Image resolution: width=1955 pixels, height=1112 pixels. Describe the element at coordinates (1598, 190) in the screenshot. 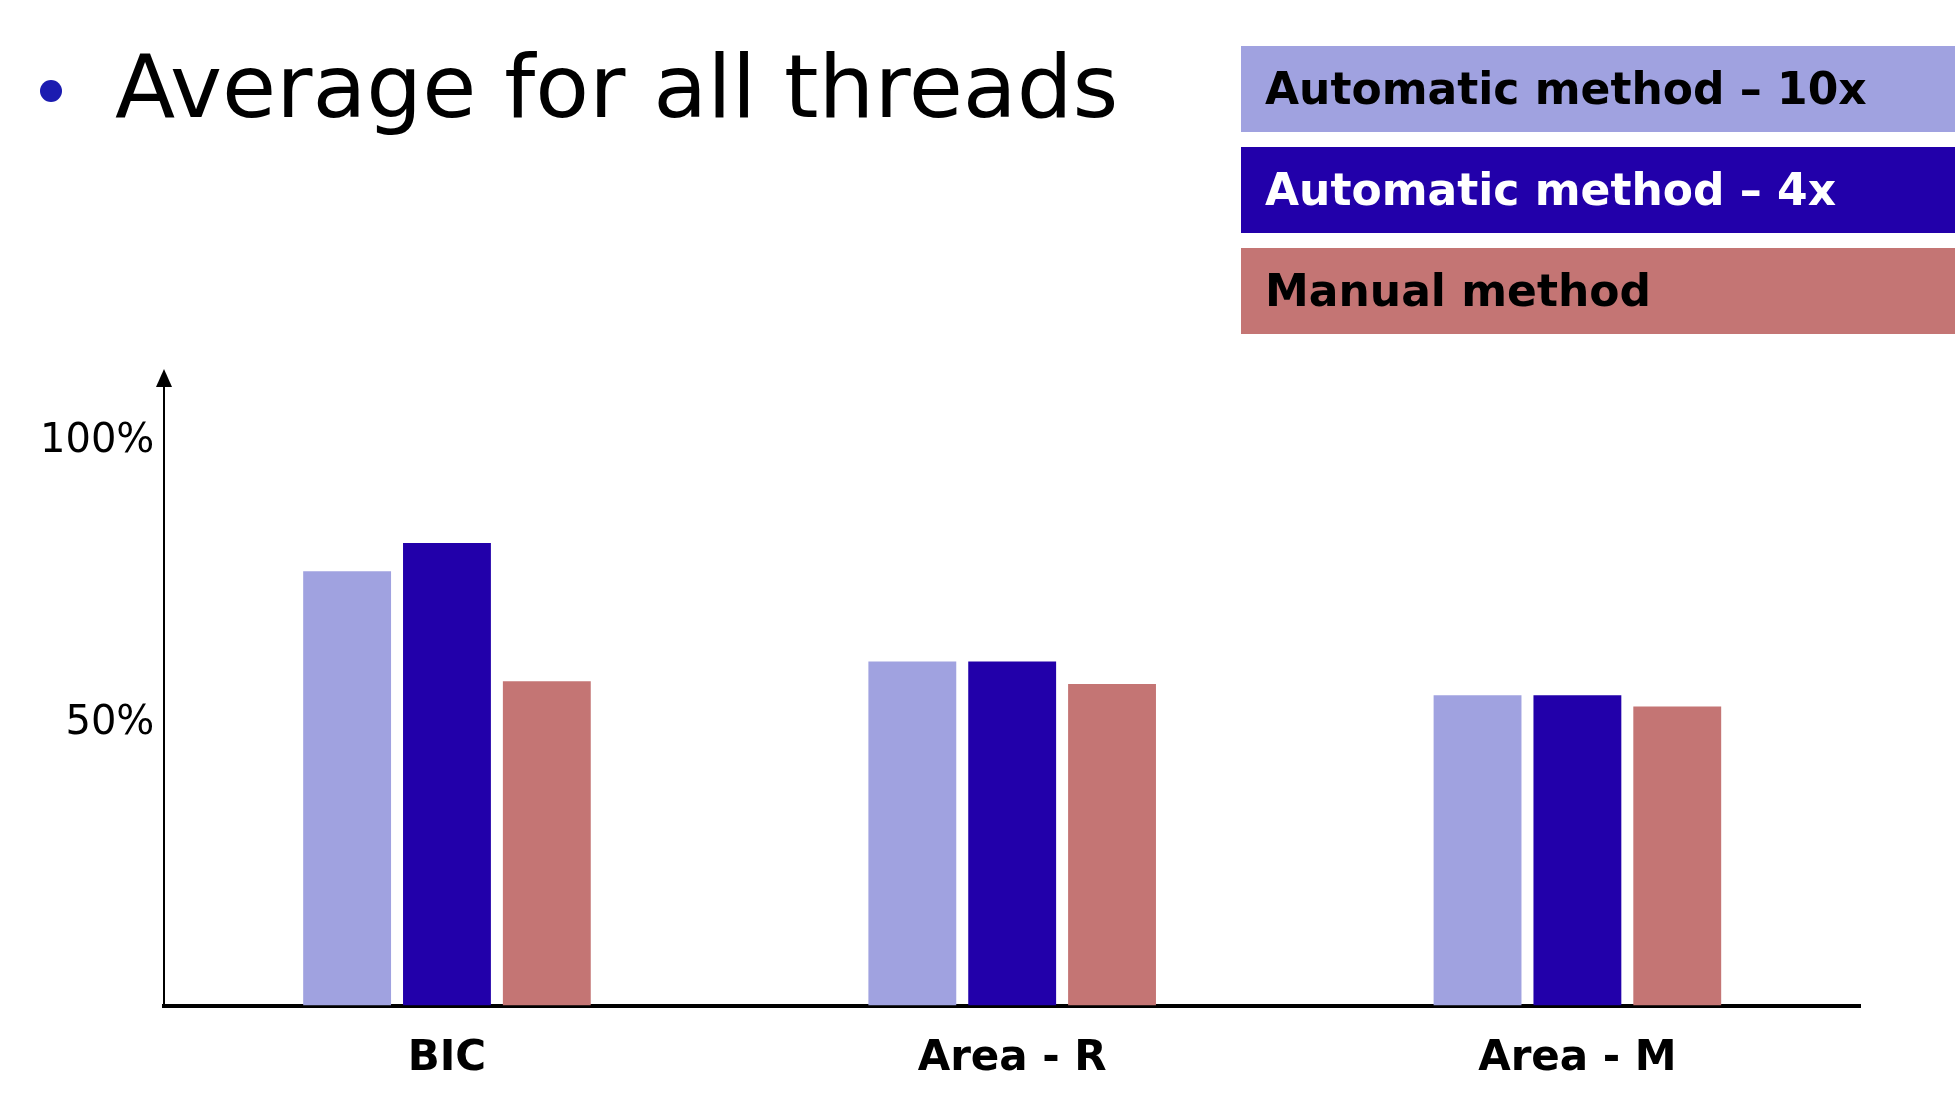

I see `text: Automatic method – 4x` at that location.